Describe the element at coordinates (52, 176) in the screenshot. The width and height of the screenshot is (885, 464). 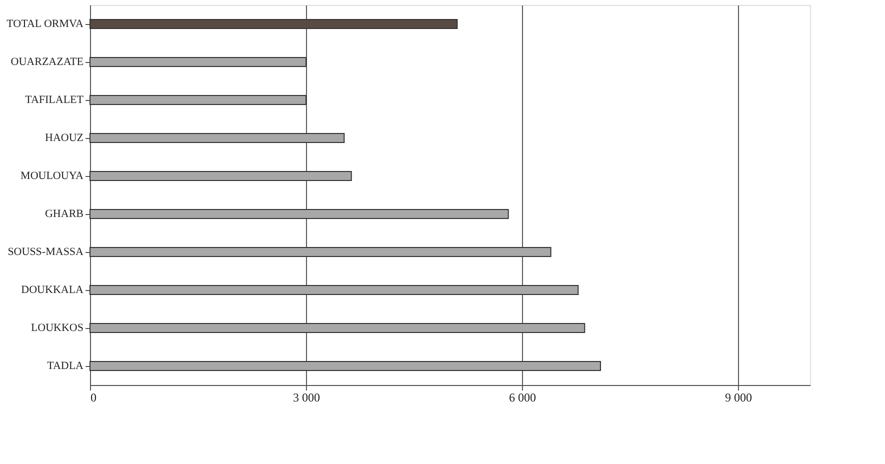
I see `y-tick-label: MOULOUYA` at that location.